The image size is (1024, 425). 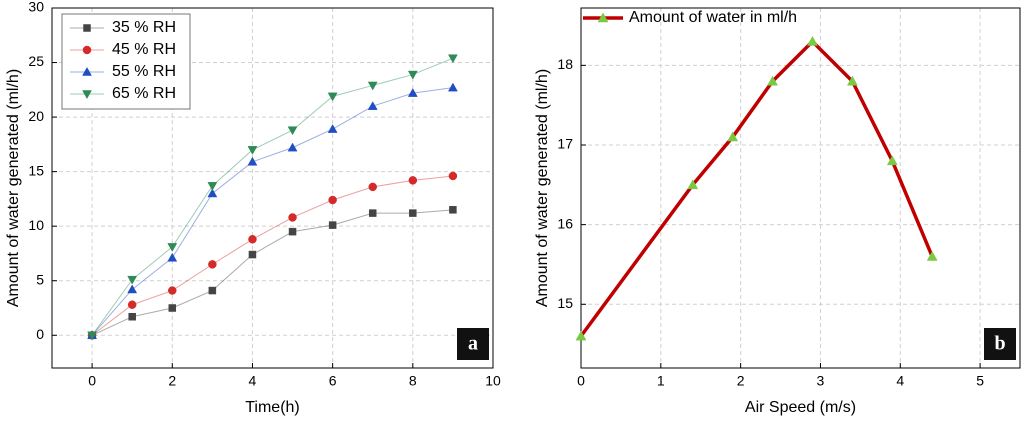 What do you see at coordinates (36, 61) in the screenshot?
I see `y-tick-label: 25` at bounding box center [36, 61].